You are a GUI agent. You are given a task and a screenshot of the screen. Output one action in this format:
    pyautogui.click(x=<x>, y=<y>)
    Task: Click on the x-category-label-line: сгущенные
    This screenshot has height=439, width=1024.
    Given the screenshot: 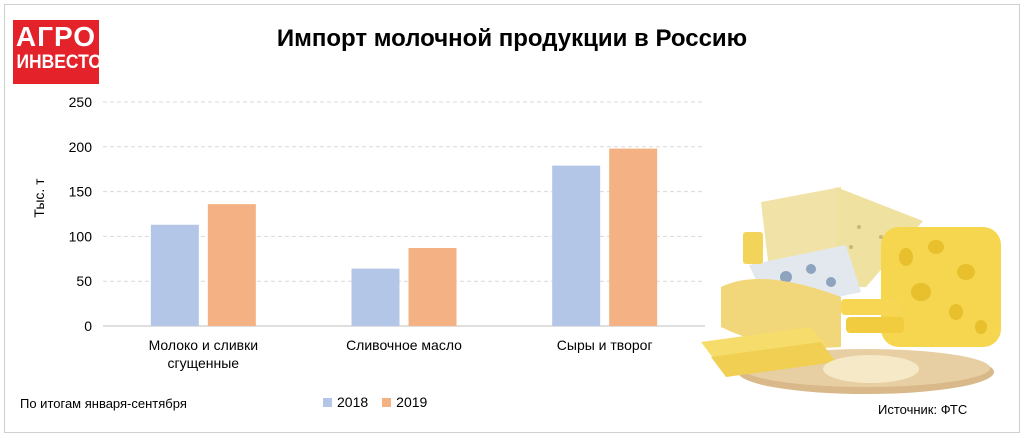 What is the action you would take?
    pyautogui.click(x=204, y=363)
    